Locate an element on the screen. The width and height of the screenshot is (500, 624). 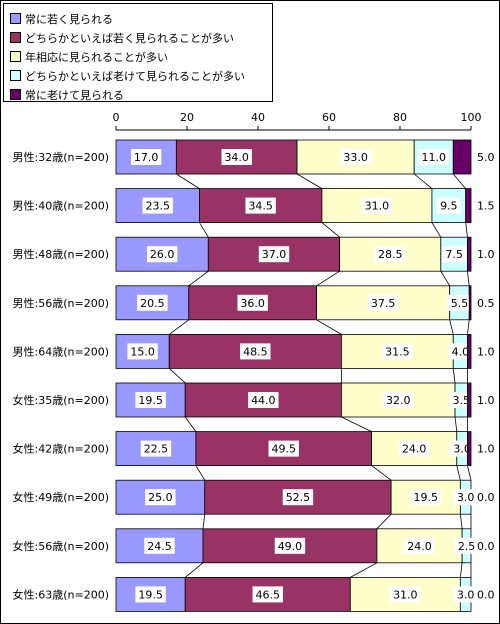
category-label: 男性:32歳(n=200) is located at coordinates (61, 157).